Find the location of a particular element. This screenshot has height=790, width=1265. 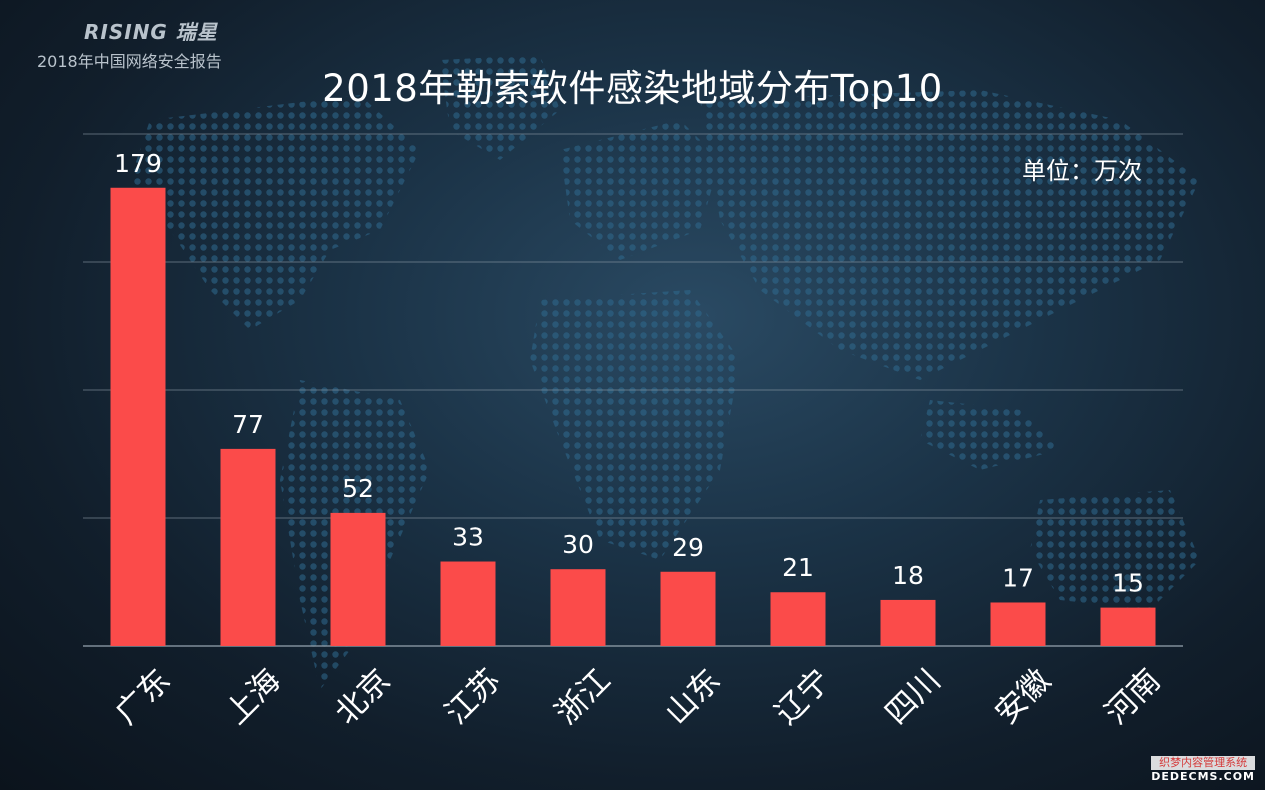

chart-title: 2018年勒索软件感染地域分布Top10 is located at coordinates (632, 88).